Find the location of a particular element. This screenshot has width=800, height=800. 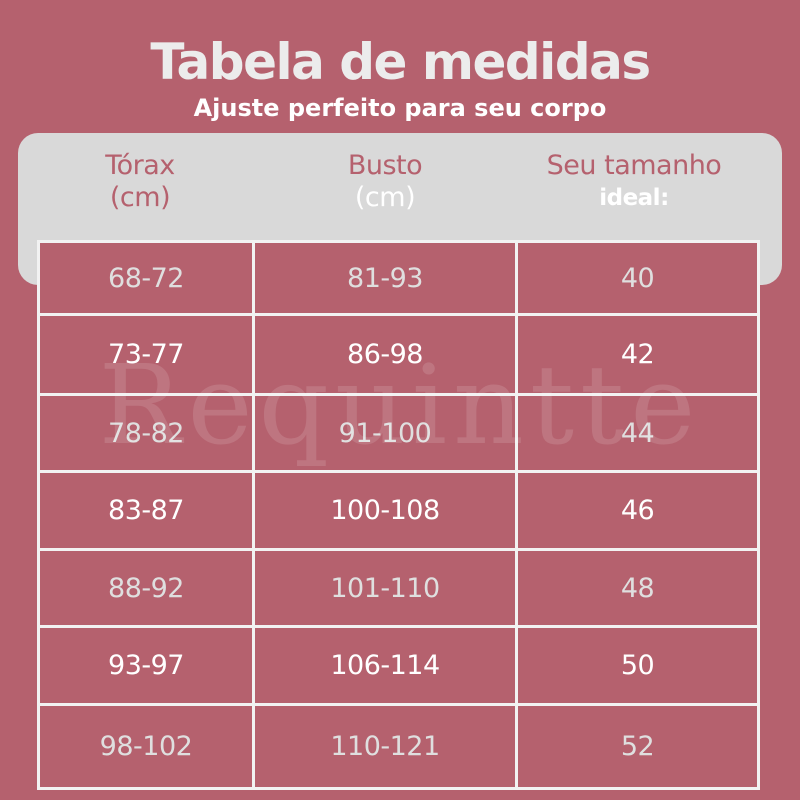

header-tamanho-suffix: ideal: is located at coordinates (634, 198).